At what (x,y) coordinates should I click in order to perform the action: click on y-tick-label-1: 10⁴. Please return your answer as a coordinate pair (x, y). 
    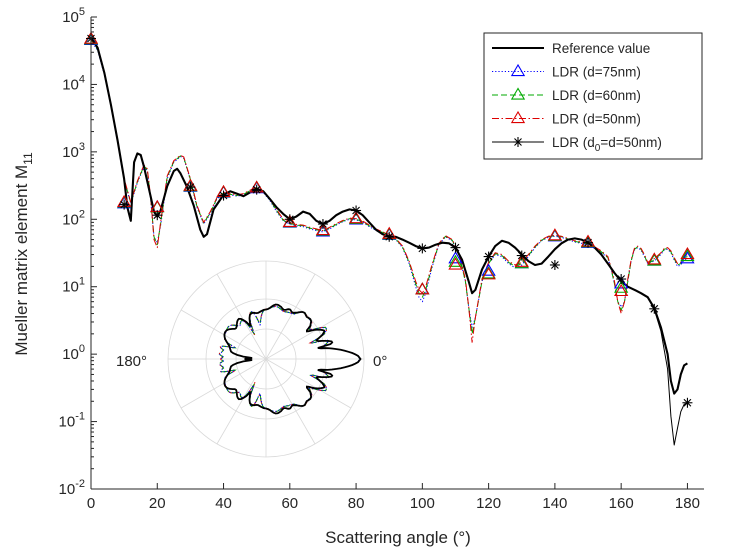
    Looking at the image, I should click on (73, 83).